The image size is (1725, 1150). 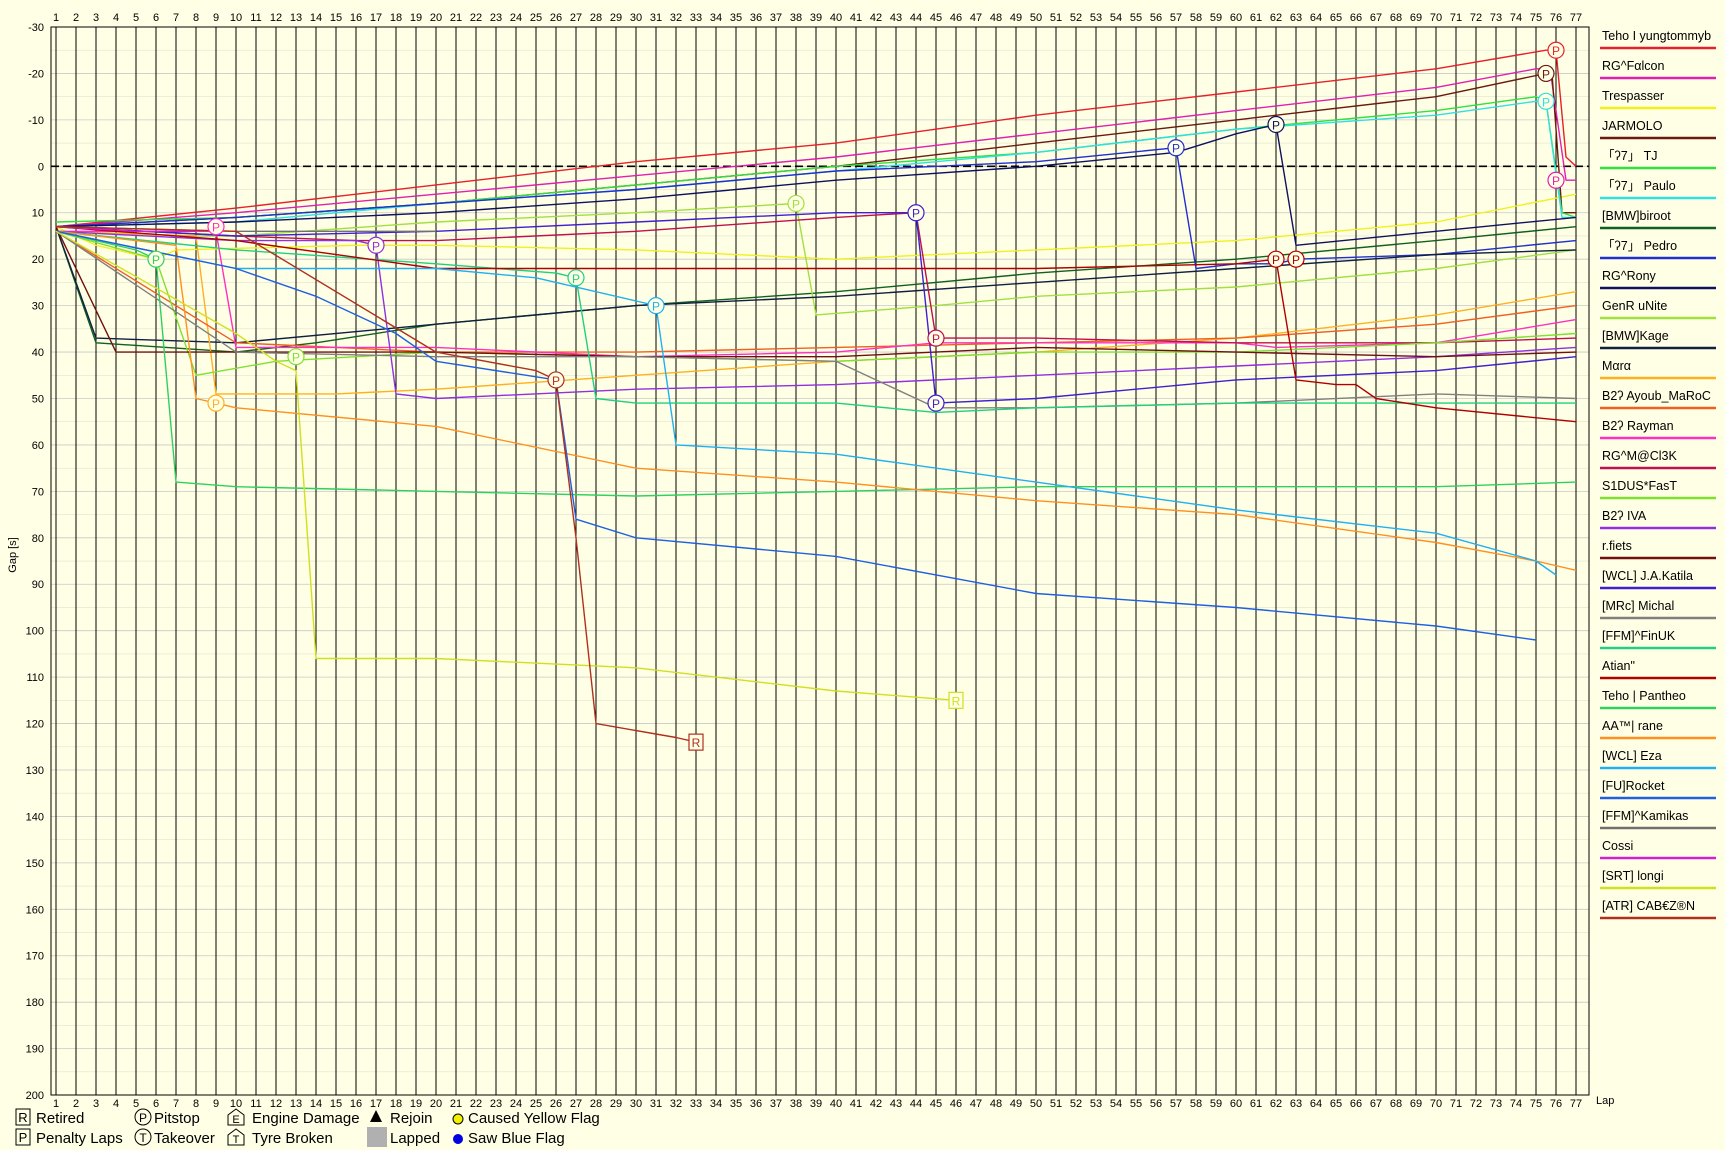 I want to click on x-tick-label-bottom: 44, so click(x=916, y=1104).